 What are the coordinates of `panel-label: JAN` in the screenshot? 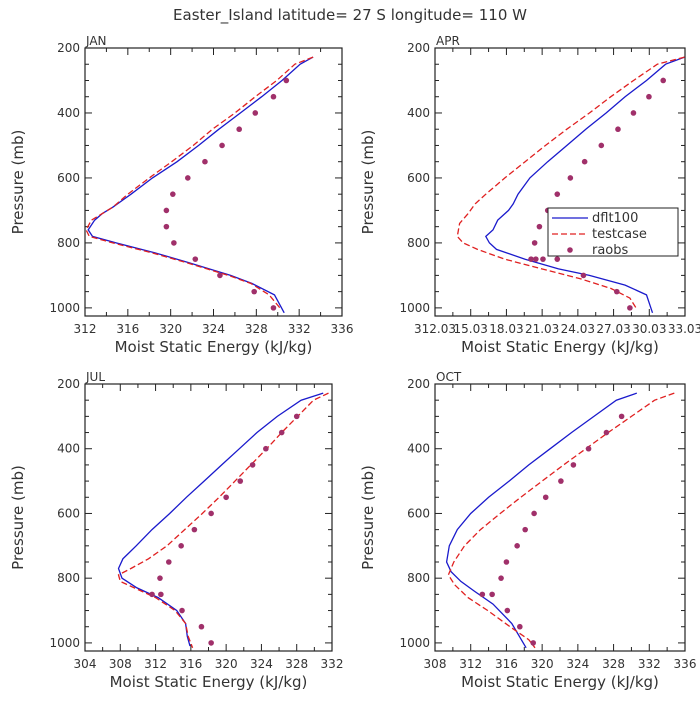 It's located at (96, 41).